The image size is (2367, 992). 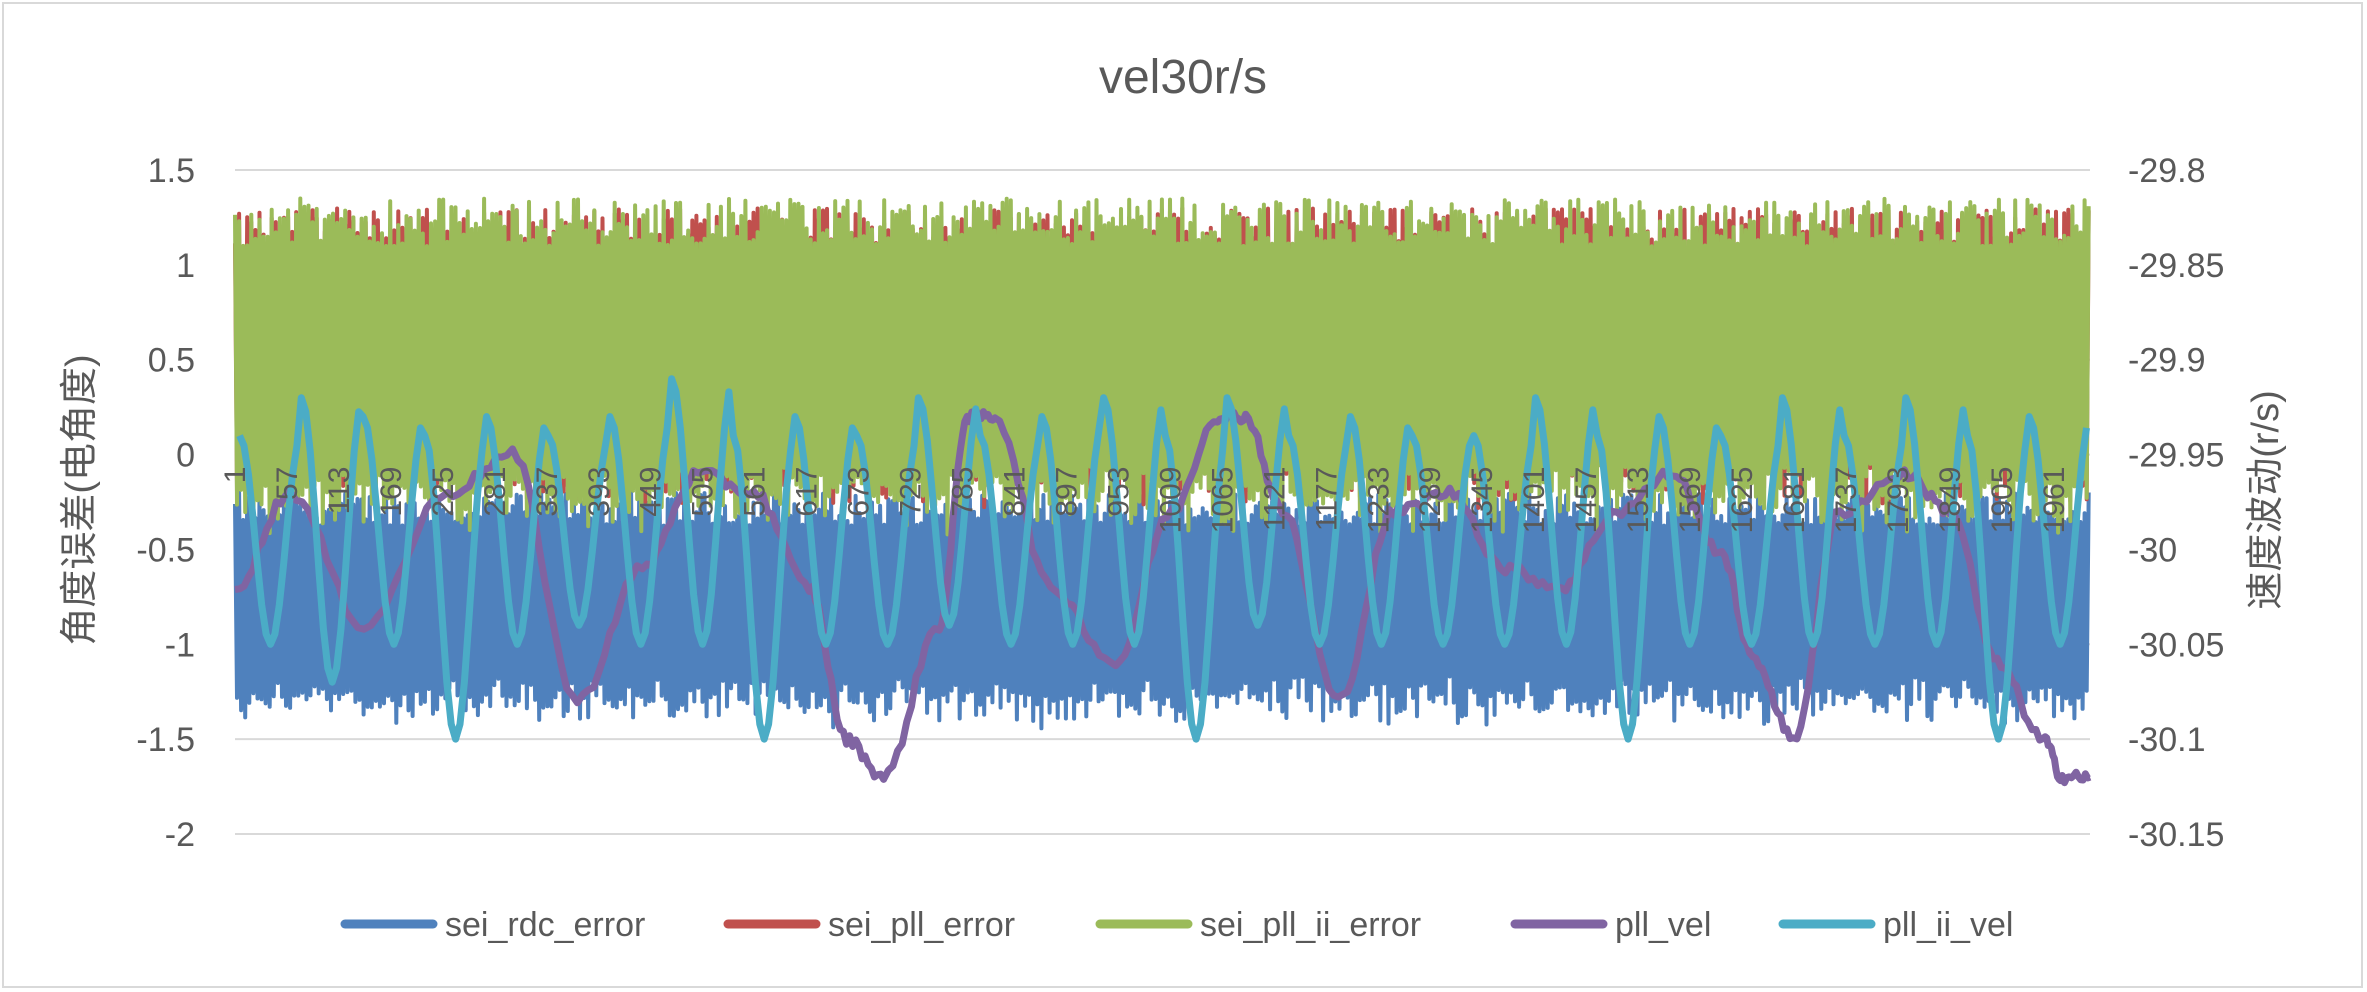 What do you see at coordinates (171, 171) in the screenshot?
I see `y-tick-label: 1.5` at bounding box center [171, 171].